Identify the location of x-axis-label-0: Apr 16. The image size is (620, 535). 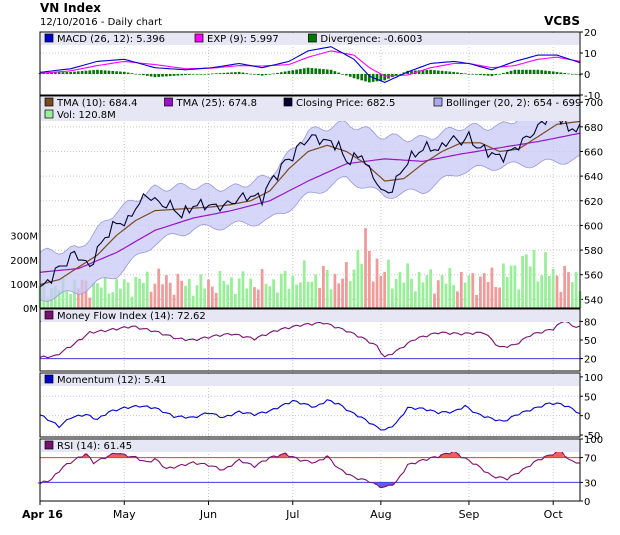
(42, 514).